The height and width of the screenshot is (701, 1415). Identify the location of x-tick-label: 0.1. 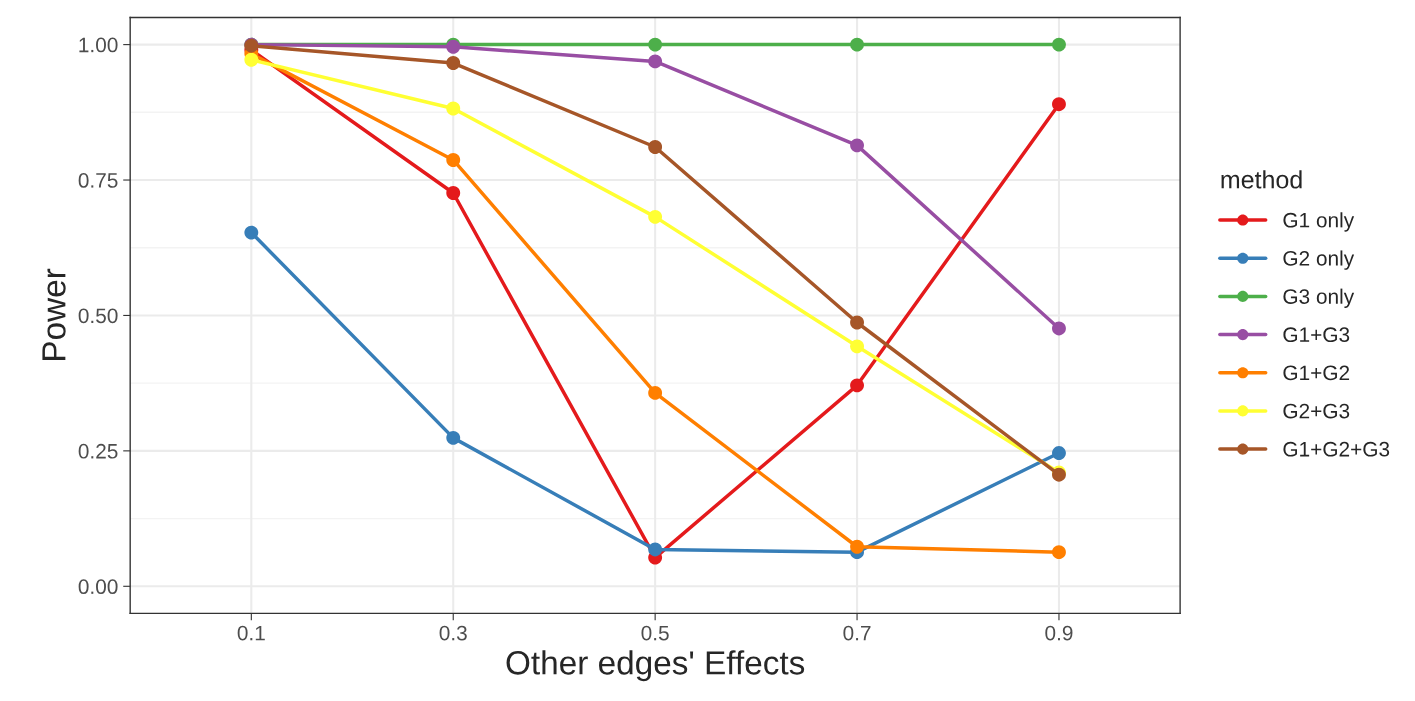
(251, 633).